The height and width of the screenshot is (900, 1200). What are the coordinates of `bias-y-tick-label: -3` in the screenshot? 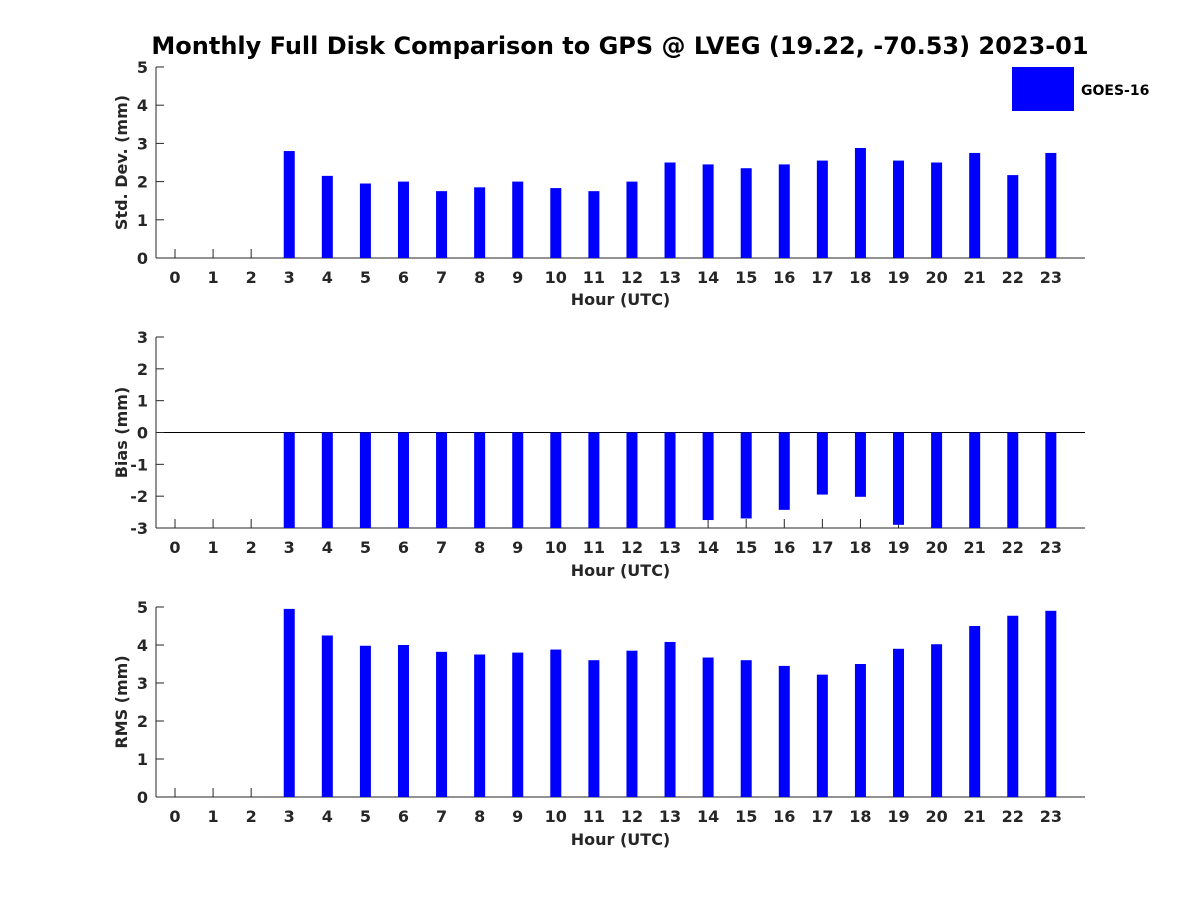 It's located at (139, 528).